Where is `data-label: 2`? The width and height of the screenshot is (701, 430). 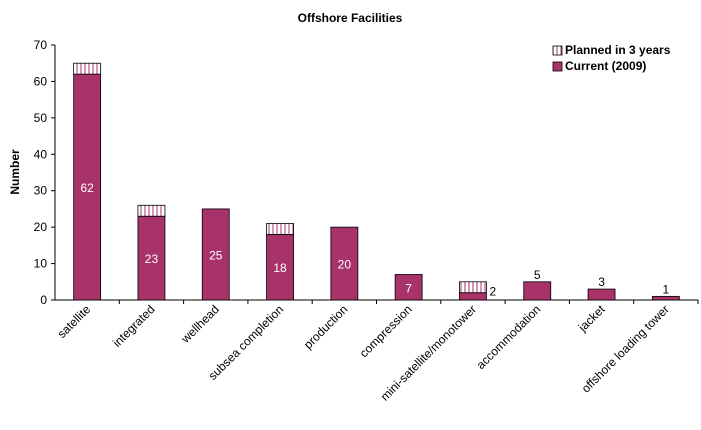 data-label: 2 is located at coordinates (492, 292).